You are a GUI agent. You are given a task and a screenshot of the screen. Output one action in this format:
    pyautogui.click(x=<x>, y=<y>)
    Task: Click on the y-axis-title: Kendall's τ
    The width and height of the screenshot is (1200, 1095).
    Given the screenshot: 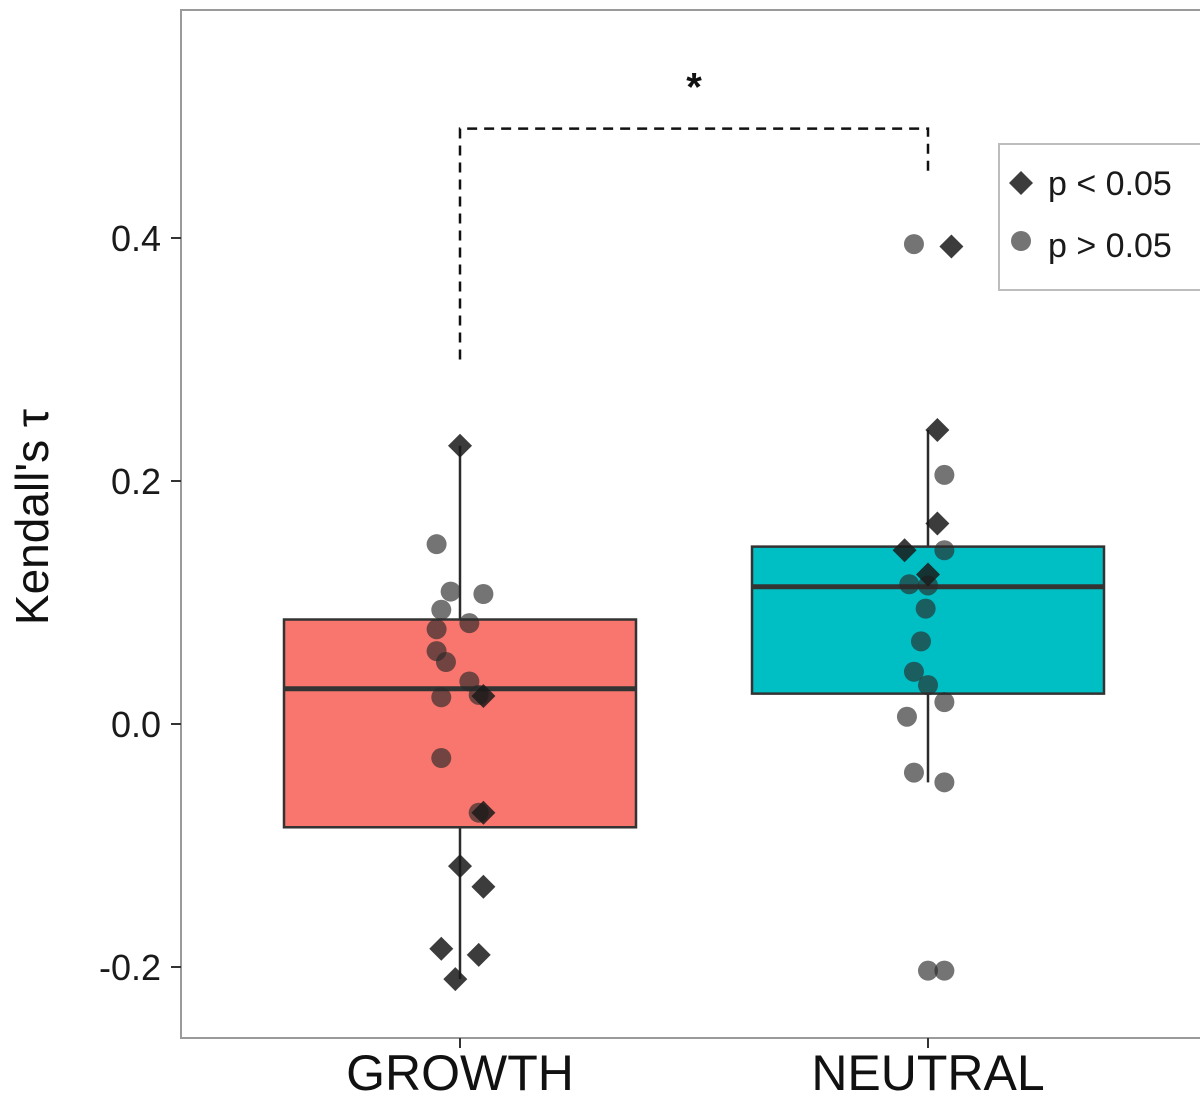 What is the action you would take?
    pyautogui.click(x=32, y=517)
    